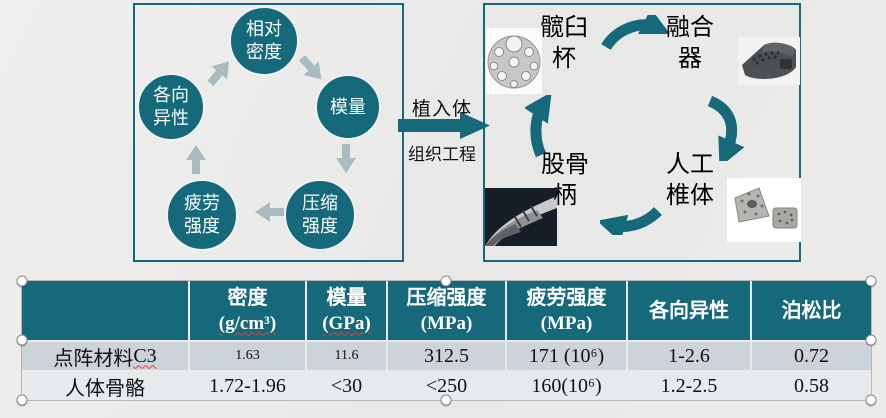 The width and height of the screenshot is (886, 418). What do you see at coordinates (346, 310) in the screenshot?
I see `table-header-modulus: 模量 (GPa)` at bounding box center [346, 310].